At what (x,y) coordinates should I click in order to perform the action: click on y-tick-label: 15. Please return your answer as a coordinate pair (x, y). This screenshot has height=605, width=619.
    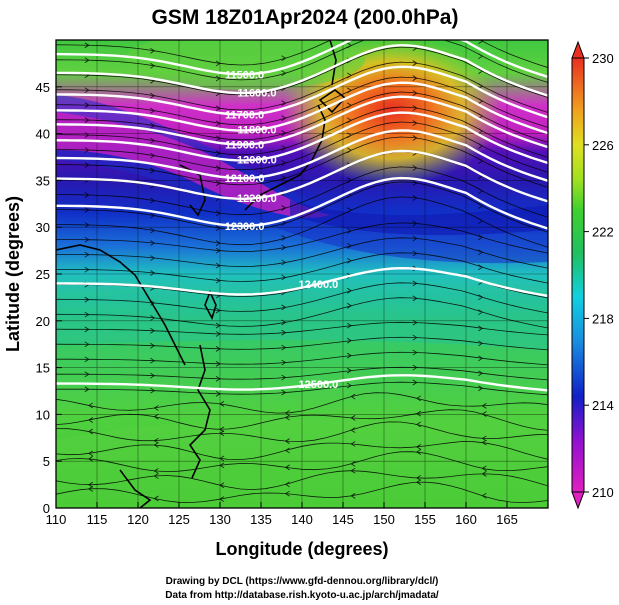
    Looking at the image, I should click on (43, 368).